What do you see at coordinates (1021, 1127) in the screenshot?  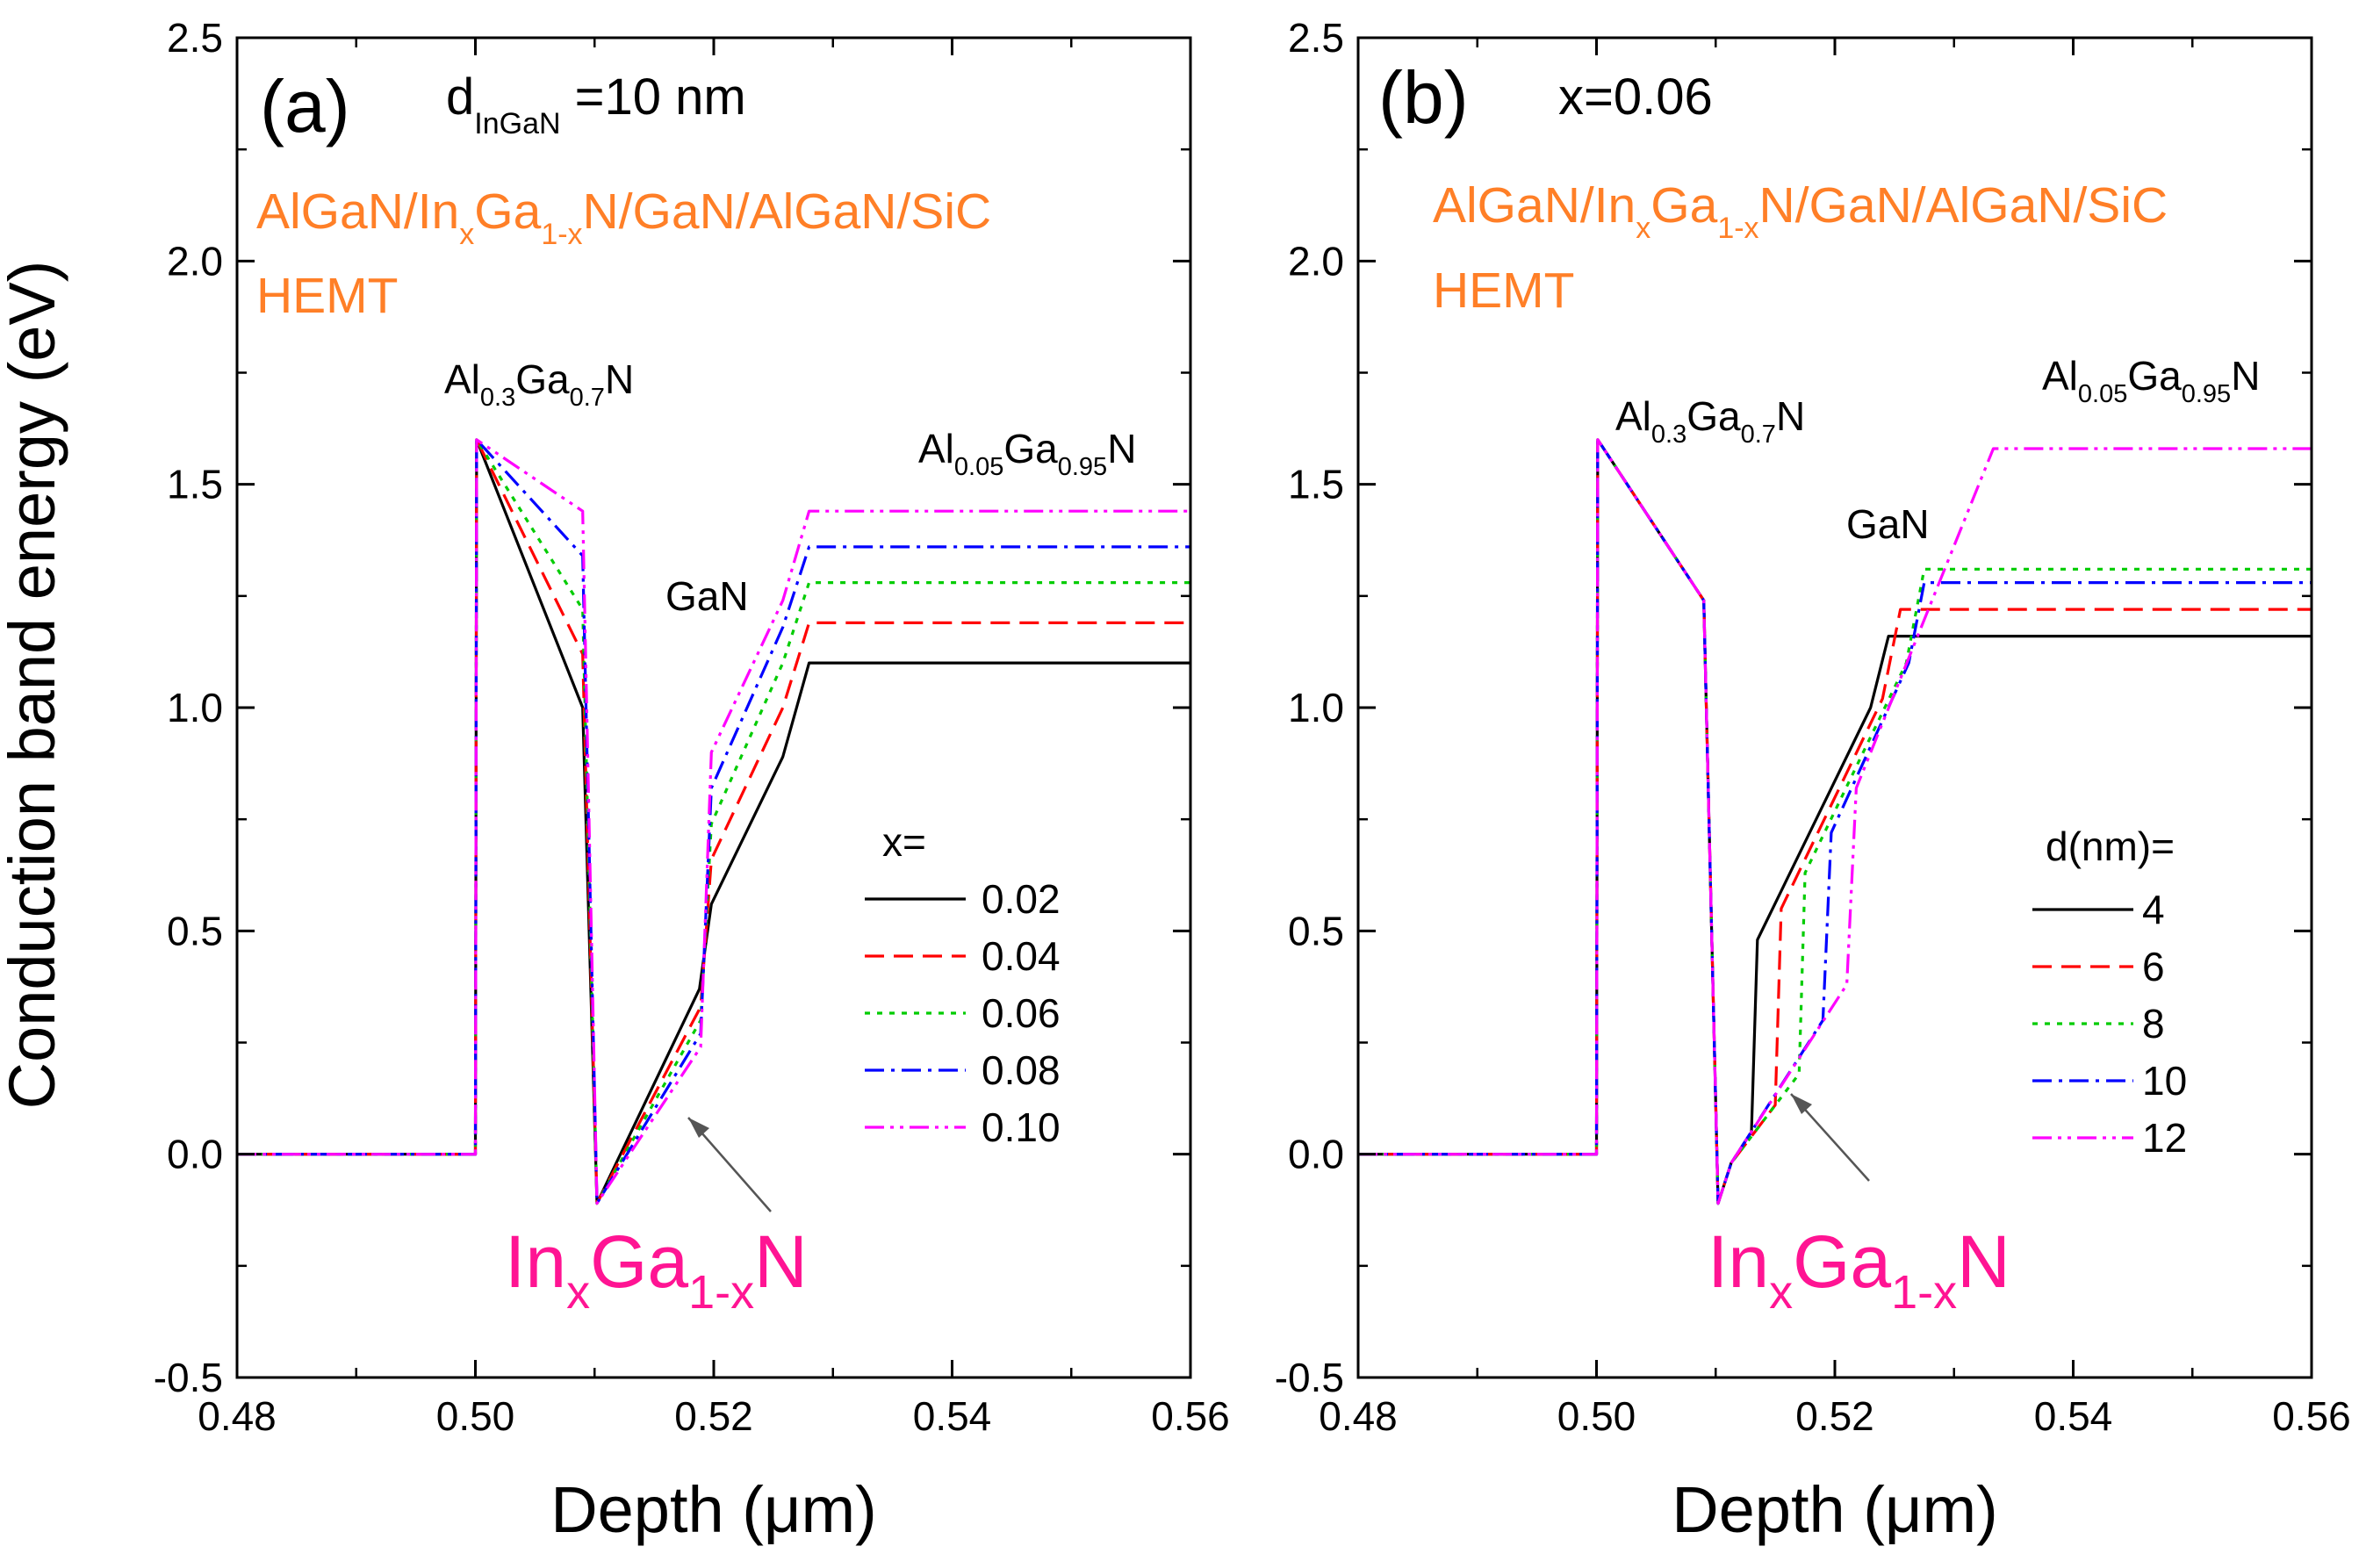 I see `legend-label-5: 0.10` at bounding box center [1021, 1127].